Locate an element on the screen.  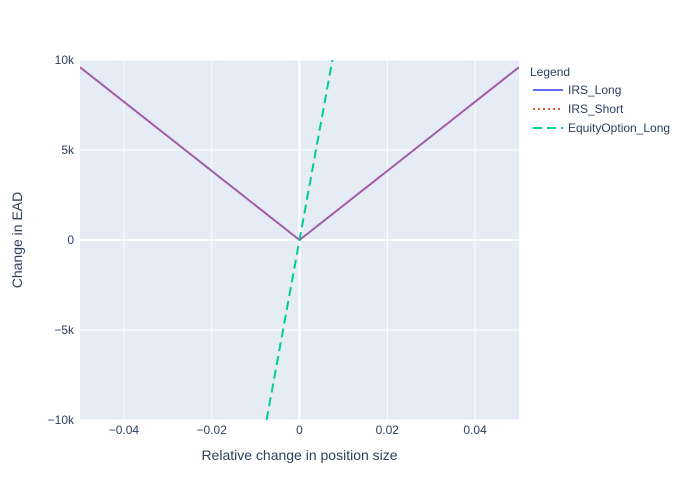
legend-item-label: IRS_Short is located at coordinates (596, 109).